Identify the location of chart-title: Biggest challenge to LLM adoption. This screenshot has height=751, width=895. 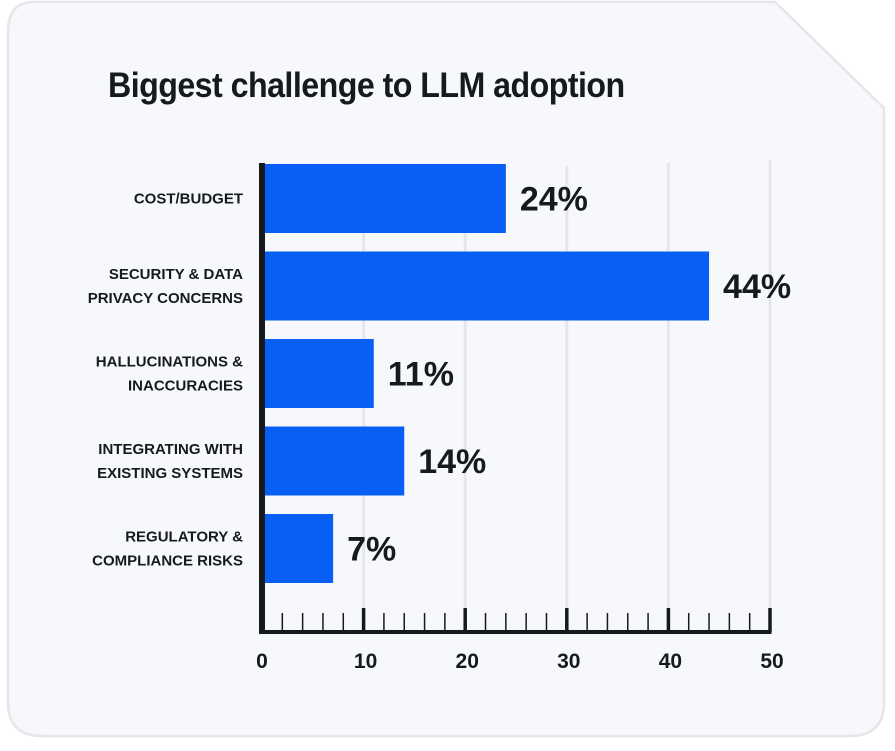
(366, 85).